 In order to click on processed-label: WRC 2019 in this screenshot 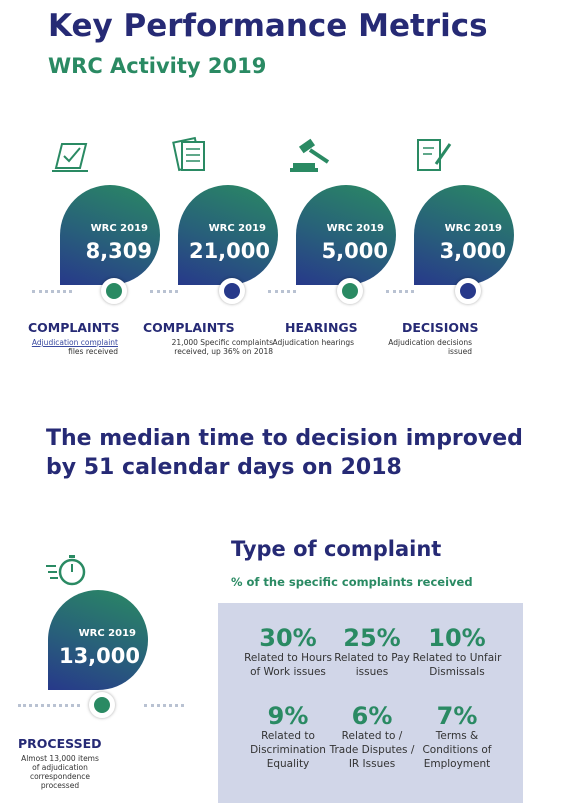, I will do `click(107, 633)`.